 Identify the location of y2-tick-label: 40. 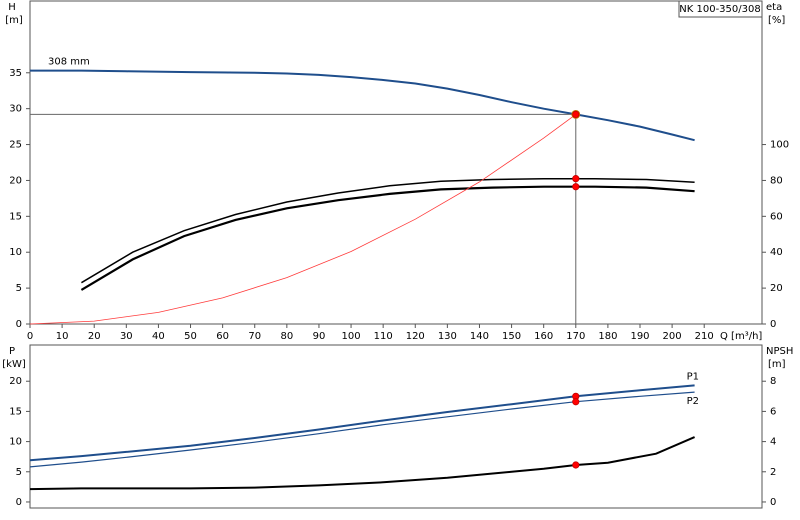
(776, 252).